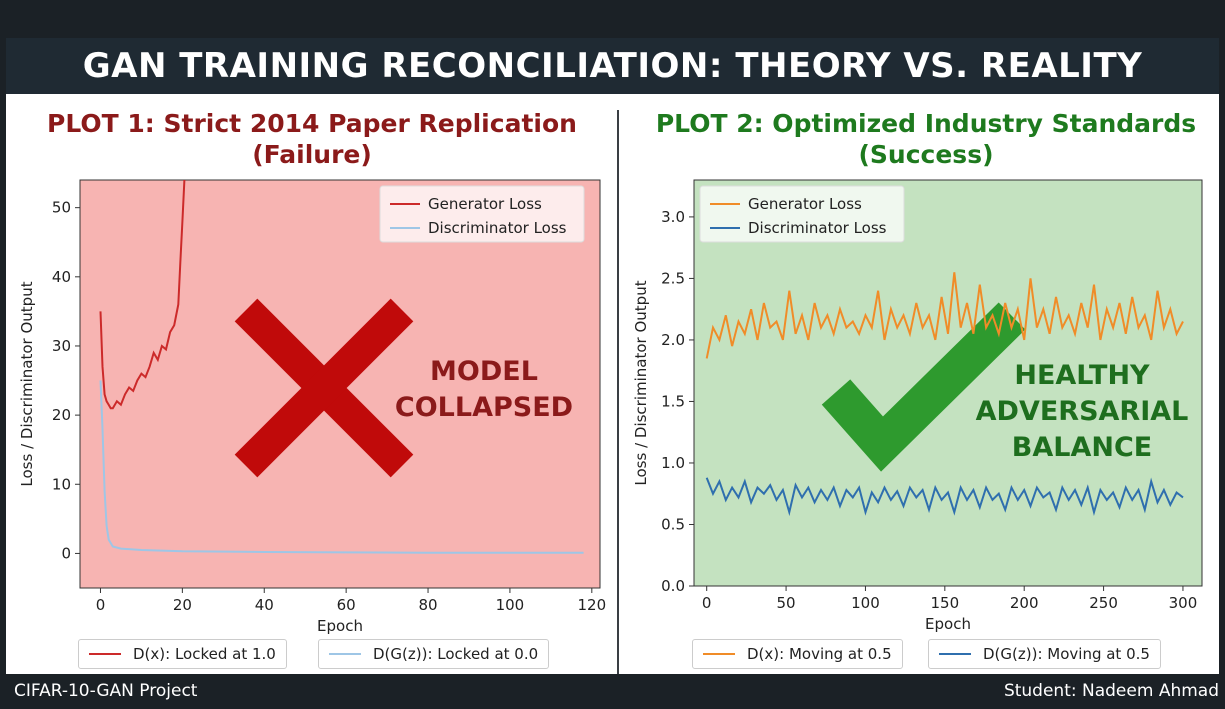 This screenshot has width=1225, height=709. What do you see at coordinates (673, 340) in the screenshot?
I see `y-tick-label: 2.0` at bounding box center [673, 340].